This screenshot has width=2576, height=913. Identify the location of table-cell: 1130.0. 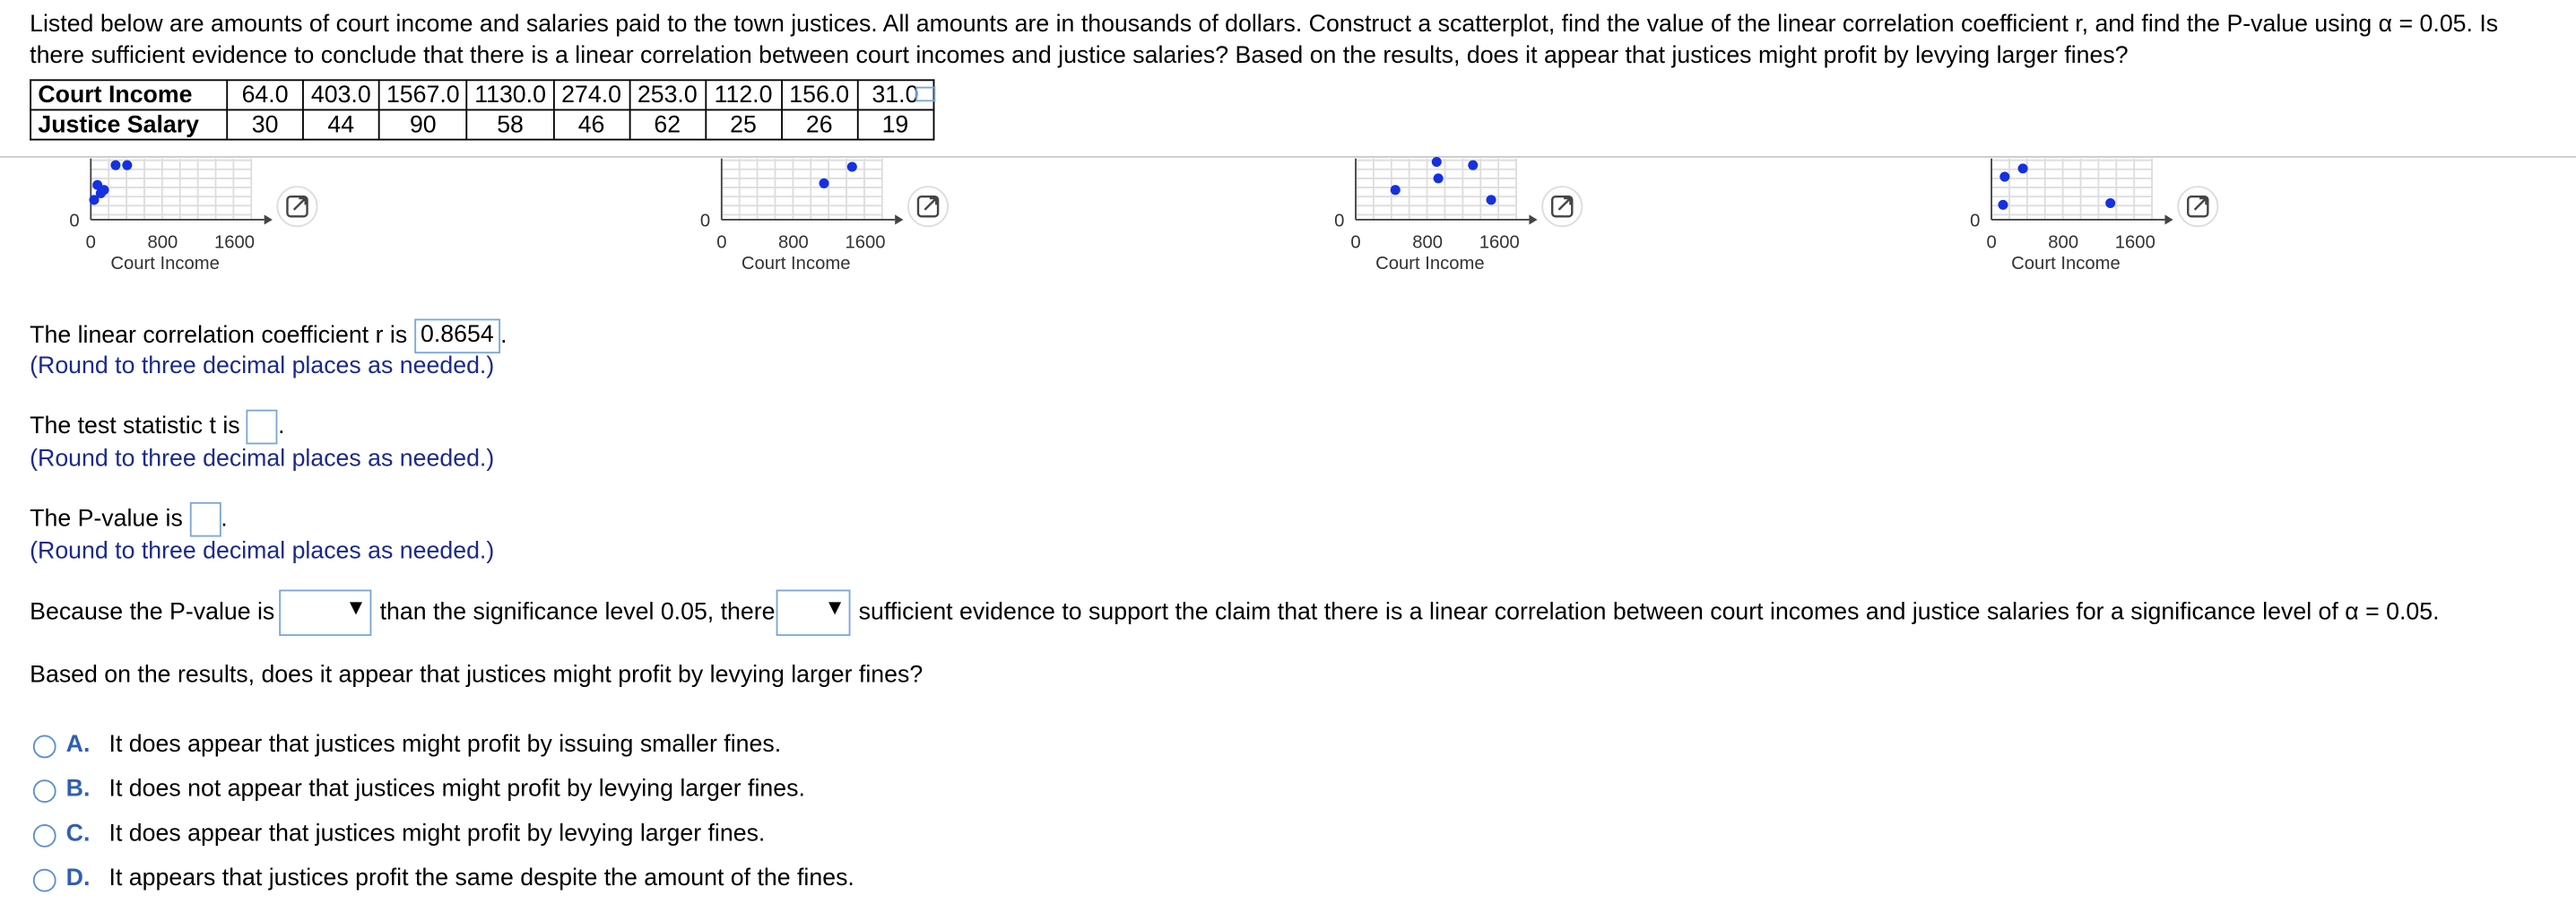
(510, 95).